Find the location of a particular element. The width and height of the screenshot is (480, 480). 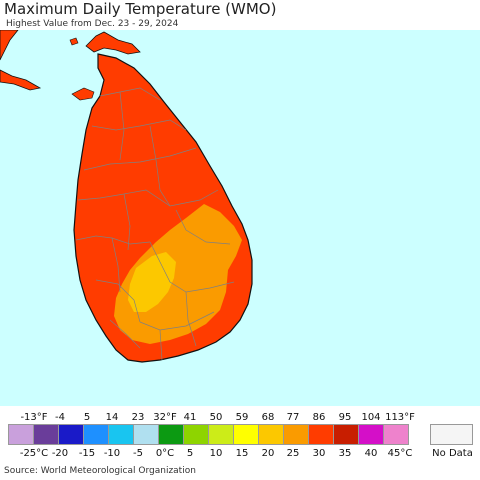

f-tick: 23 is located at coordinates (138, 417).